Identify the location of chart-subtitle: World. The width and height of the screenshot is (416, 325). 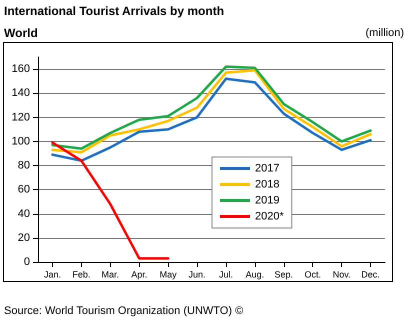
(21, 33).